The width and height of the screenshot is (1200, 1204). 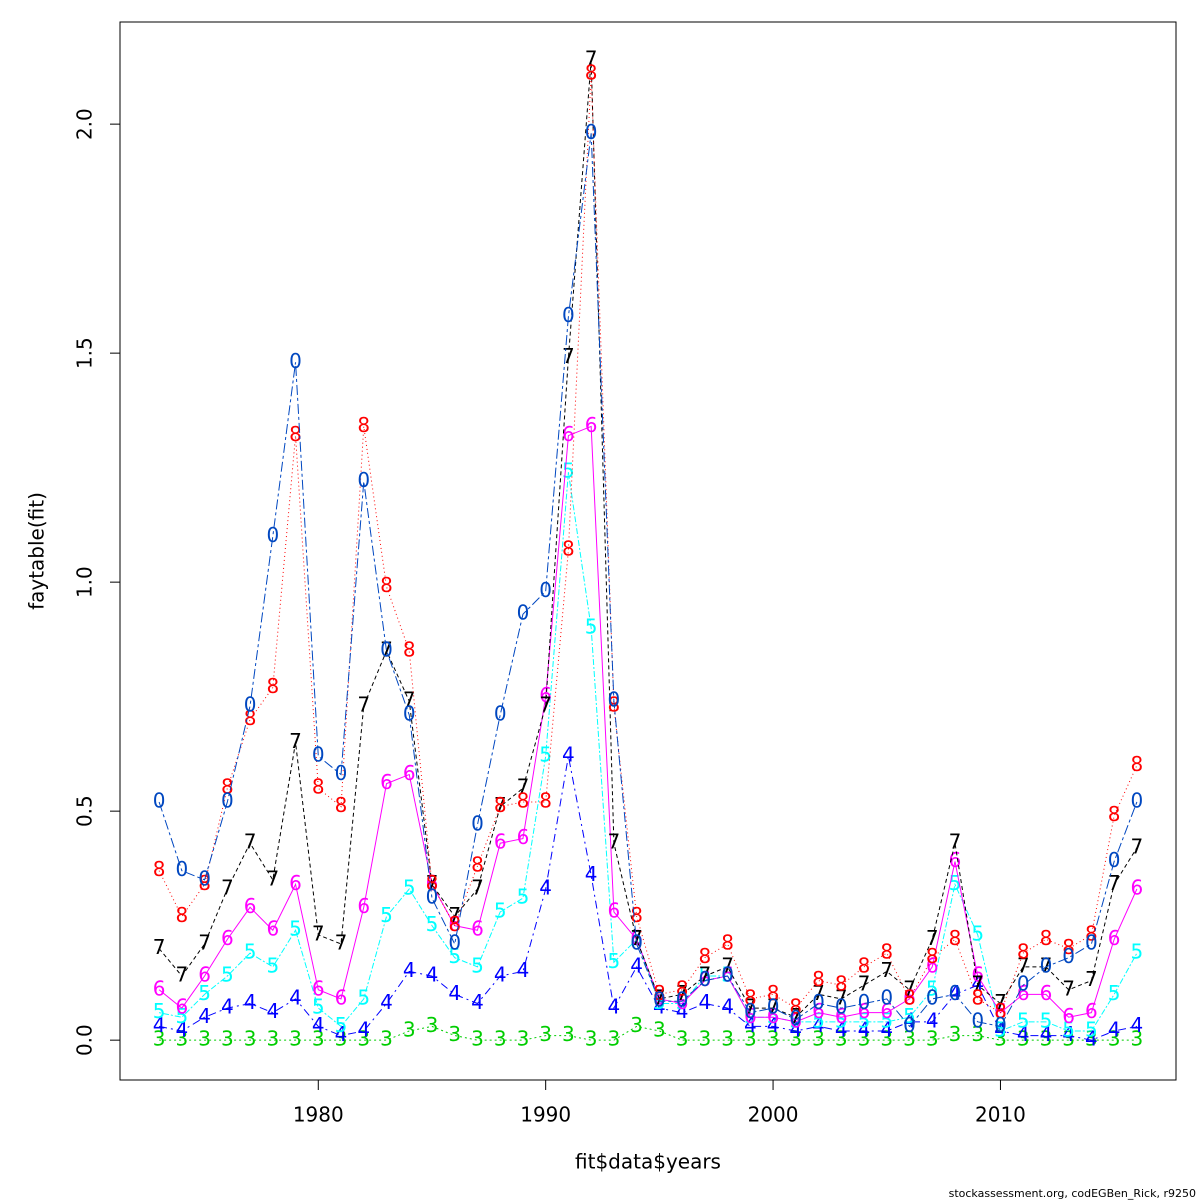 I want to click on x-axis-label: fit$data$years, so click(x=648, y=1162).